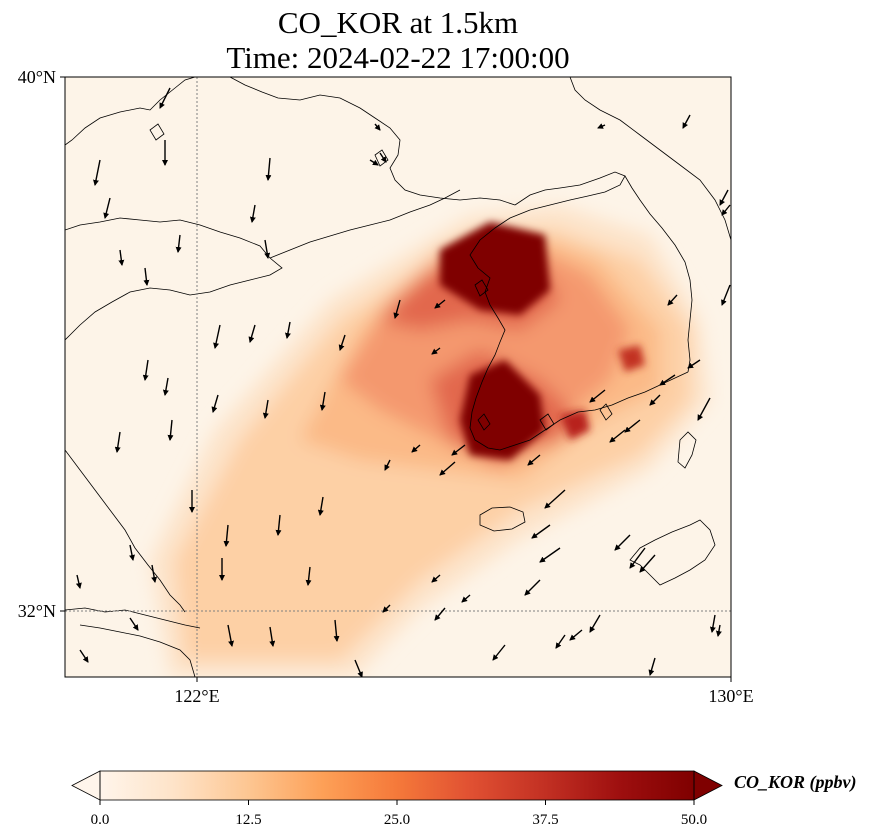 This screenshot has width=886, height=839. Describe the element at coordinates (694, 820) in the screenshot. I see `colorbar-tick-label: 50.0` at that location.